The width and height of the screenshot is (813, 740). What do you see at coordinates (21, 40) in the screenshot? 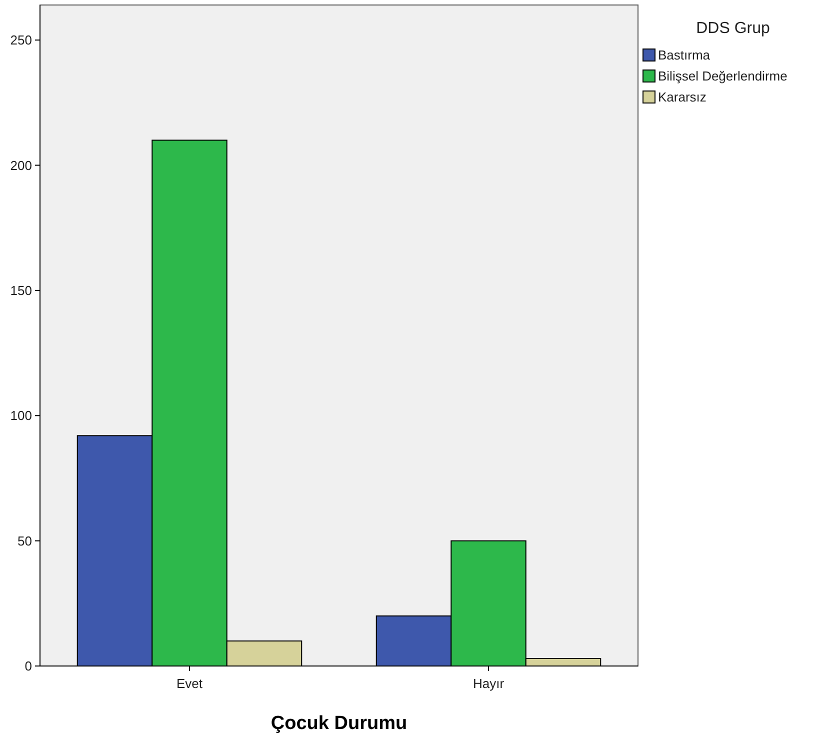
I see `y-tick-label: 250` at bounding box center [21, 40].